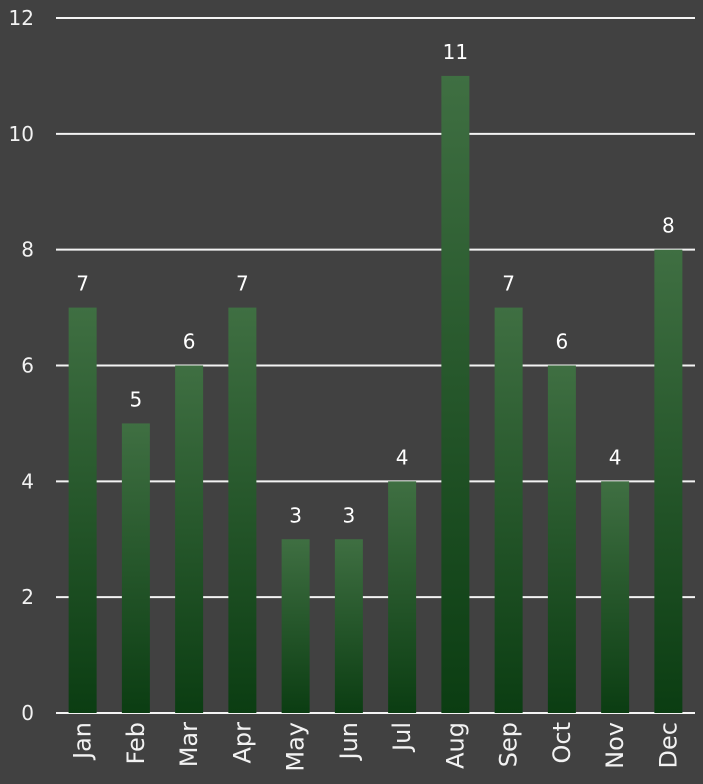 The width and height of the screenshot is (703, 784). Describe the element at coordinates (27, 713) in the screenshot. I see `y-tick-label: 0` at that location.